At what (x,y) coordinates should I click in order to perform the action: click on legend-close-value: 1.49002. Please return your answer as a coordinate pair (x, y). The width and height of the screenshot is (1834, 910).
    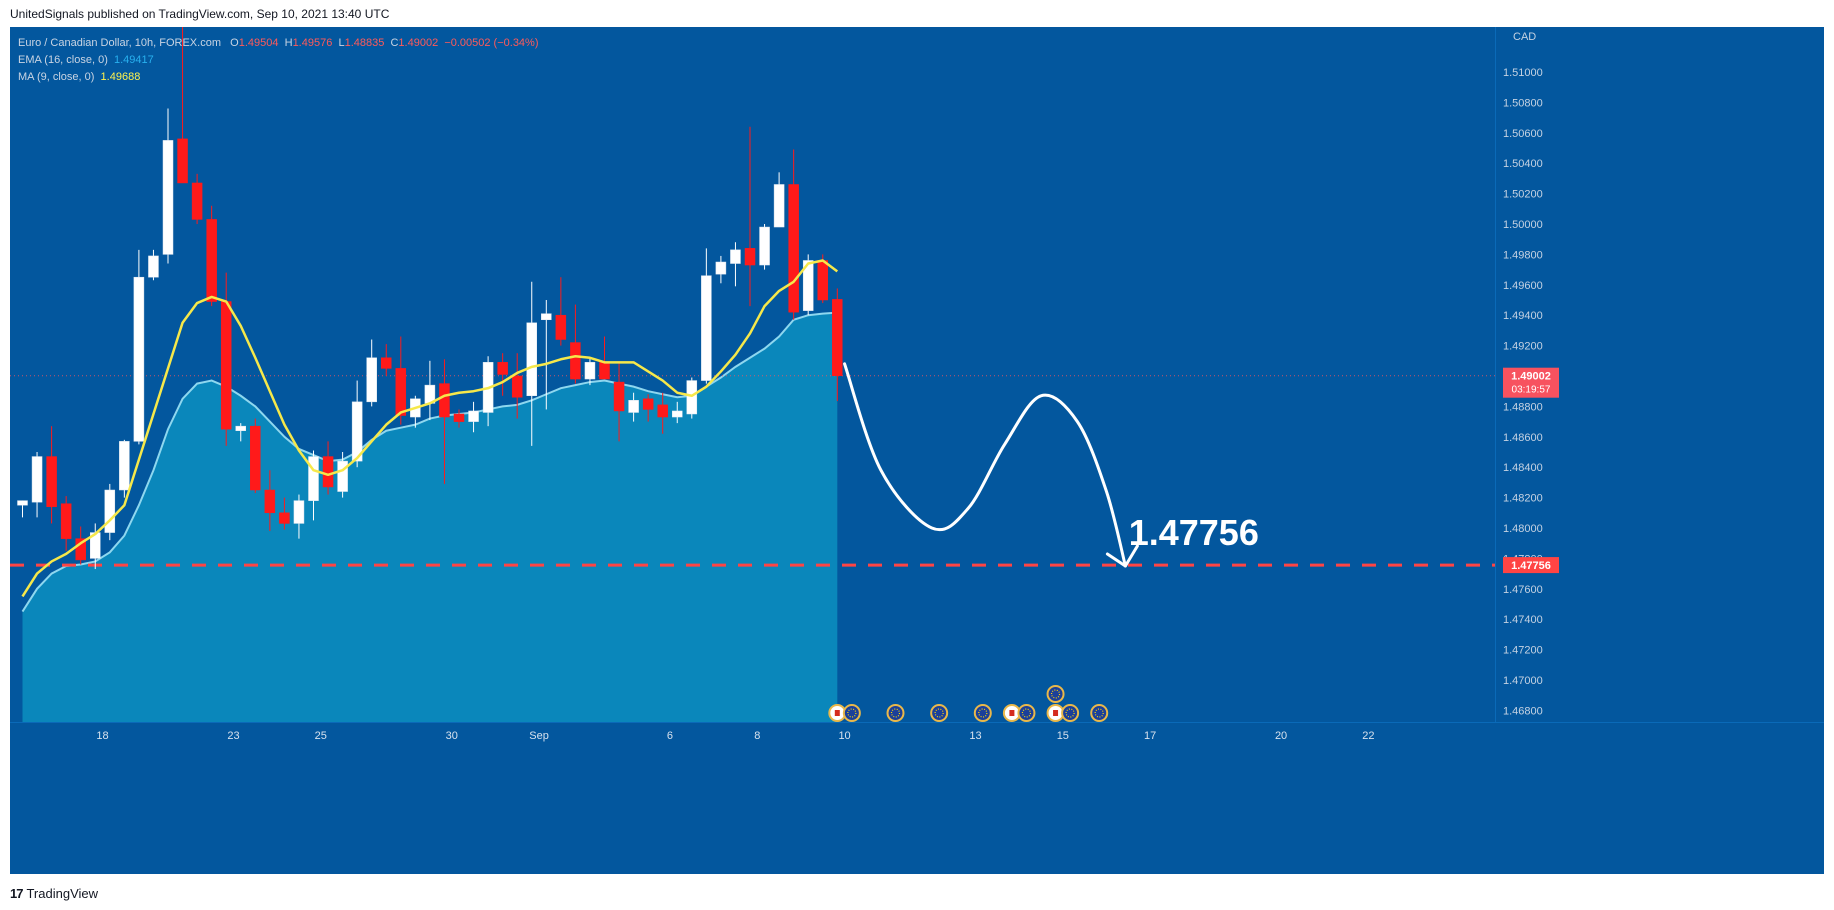
    Looking at the image, I should click on (418, 43).